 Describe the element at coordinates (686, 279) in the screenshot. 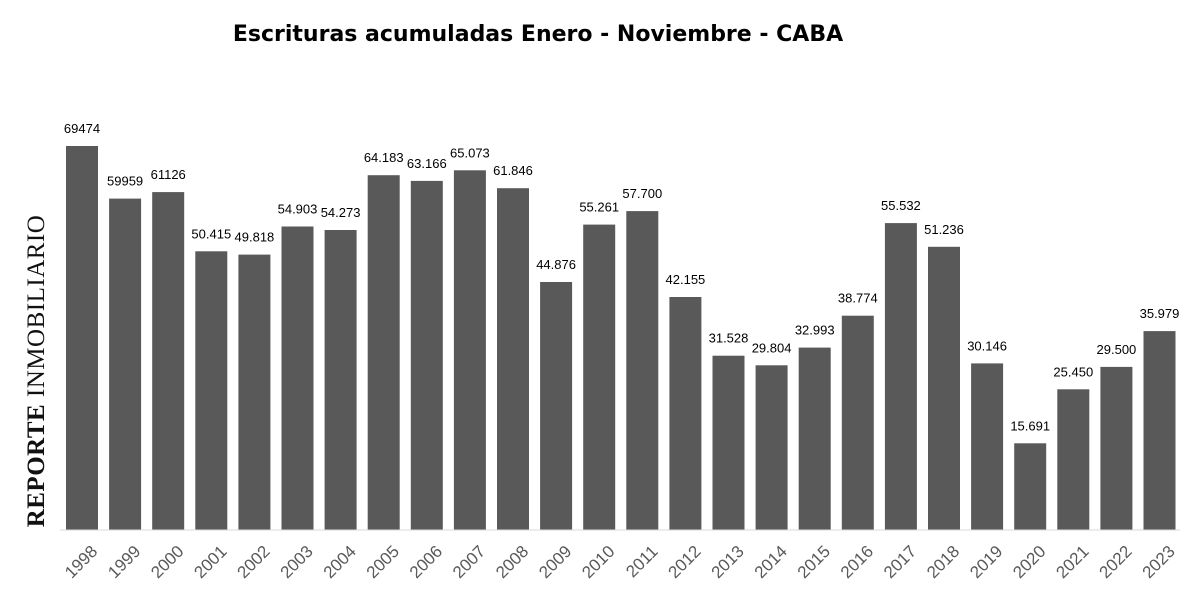

I see `data-label-2012: 42.155` at that location.